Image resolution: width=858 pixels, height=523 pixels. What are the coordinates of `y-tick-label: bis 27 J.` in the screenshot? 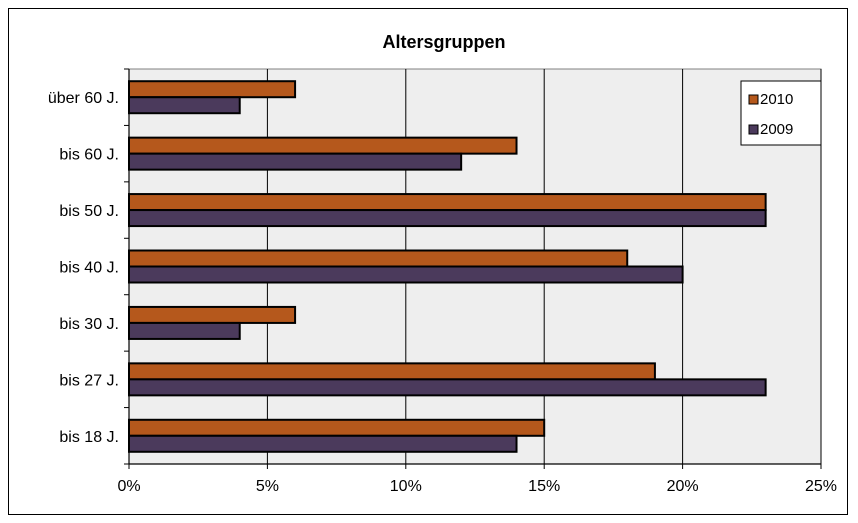 It's located at (89, 380).